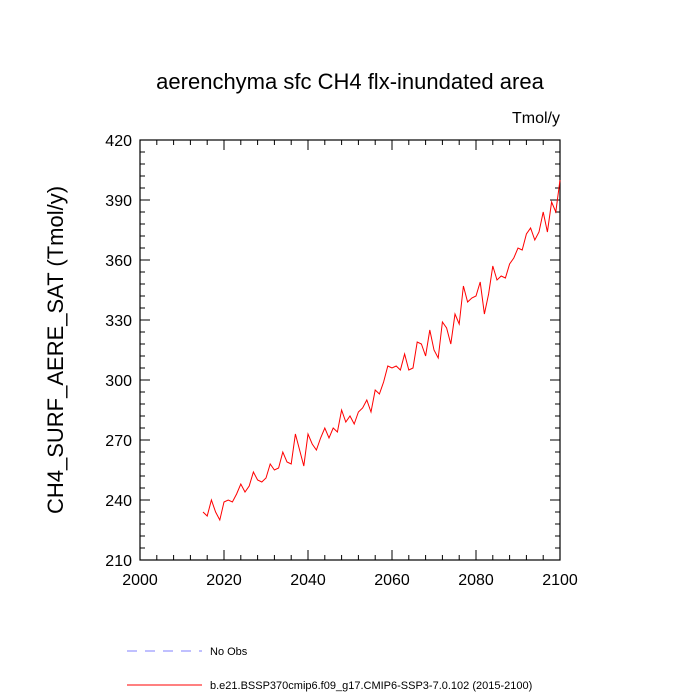 The width and height of the screenshot is (700, 700). What do you see at coordinates (536, 118) in the screenshot?
I see `units-label: Tmol/y` at bounding box center [536, 118].